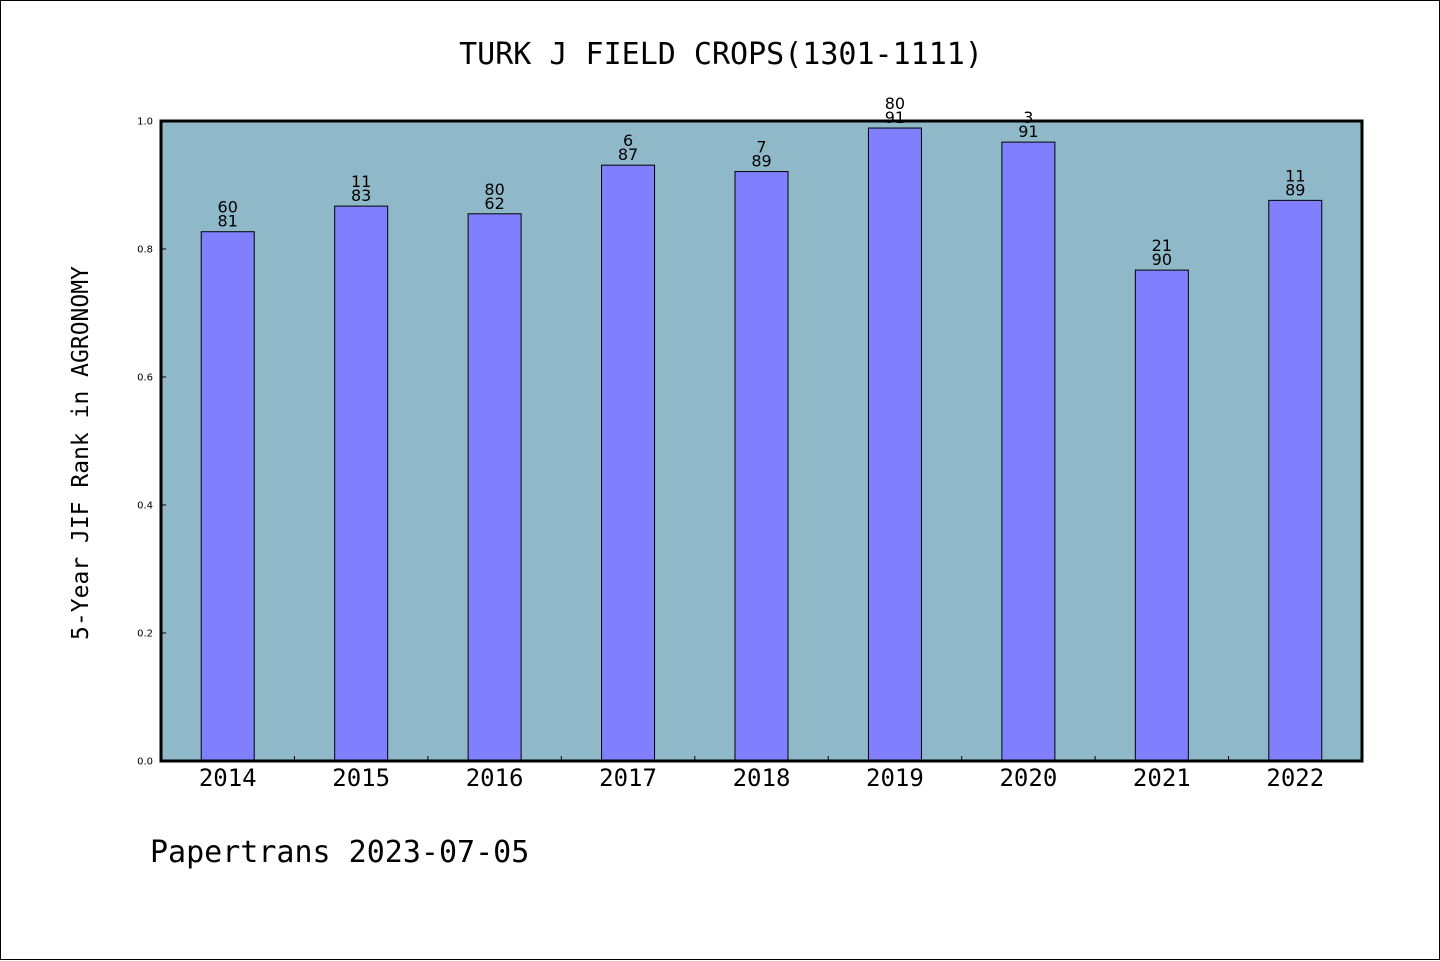 The width and height of the screenshot is (1440, 961). What do you see at coordinates (894, 444) in the screenshot?
I see `bar-2019` at bounding box center [894, 444].